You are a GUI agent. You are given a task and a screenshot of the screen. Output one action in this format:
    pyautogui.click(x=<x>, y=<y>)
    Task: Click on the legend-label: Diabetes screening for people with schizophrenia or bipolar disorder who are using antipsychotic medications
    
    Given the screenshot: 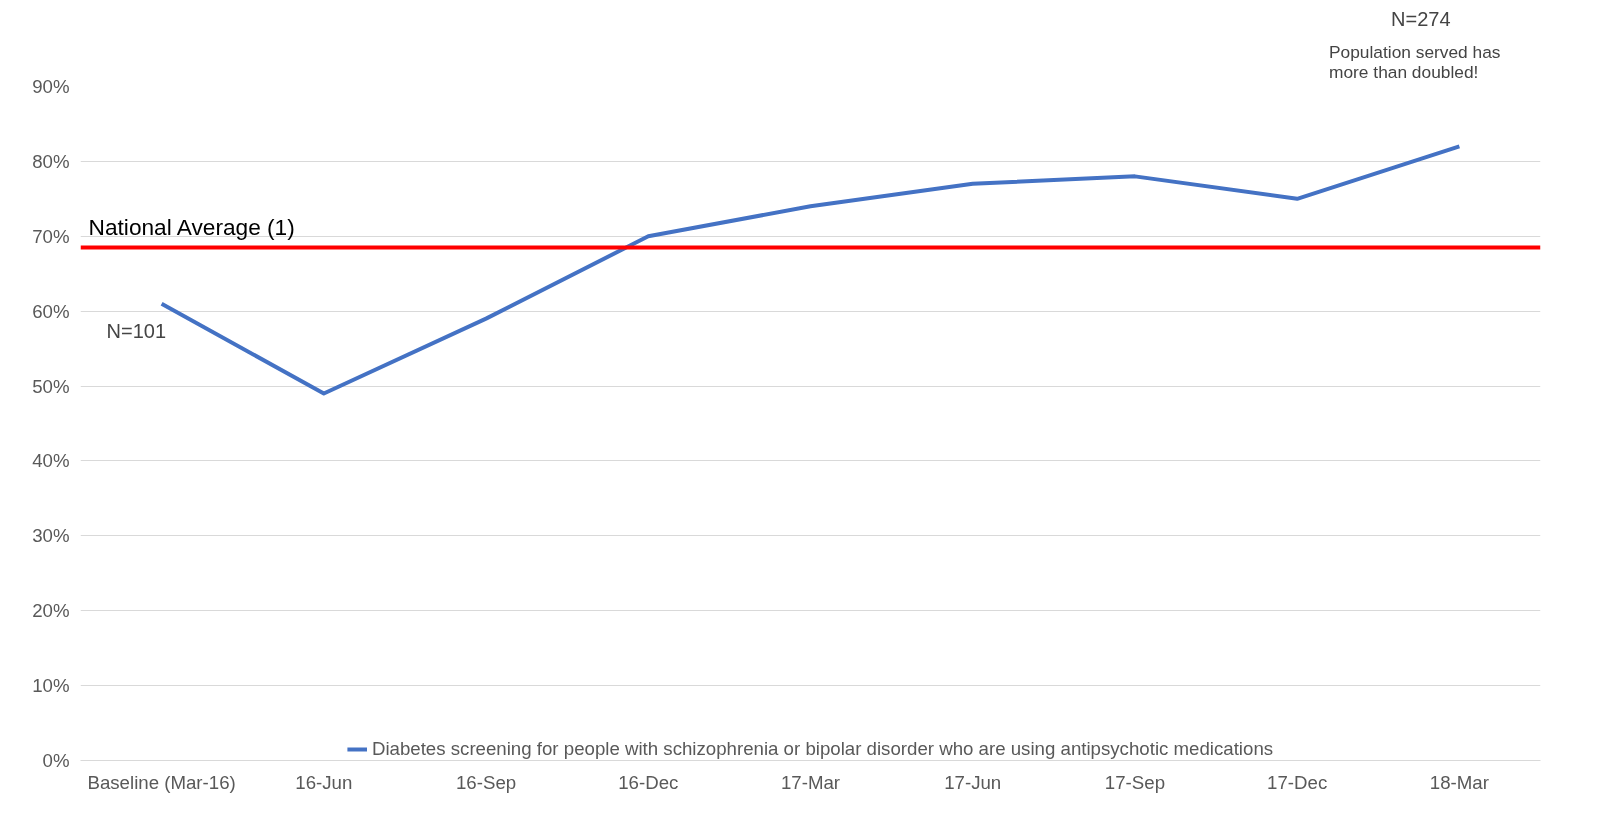 What is the action you would take?
    pyautogui.click(x=822, y=749)
    